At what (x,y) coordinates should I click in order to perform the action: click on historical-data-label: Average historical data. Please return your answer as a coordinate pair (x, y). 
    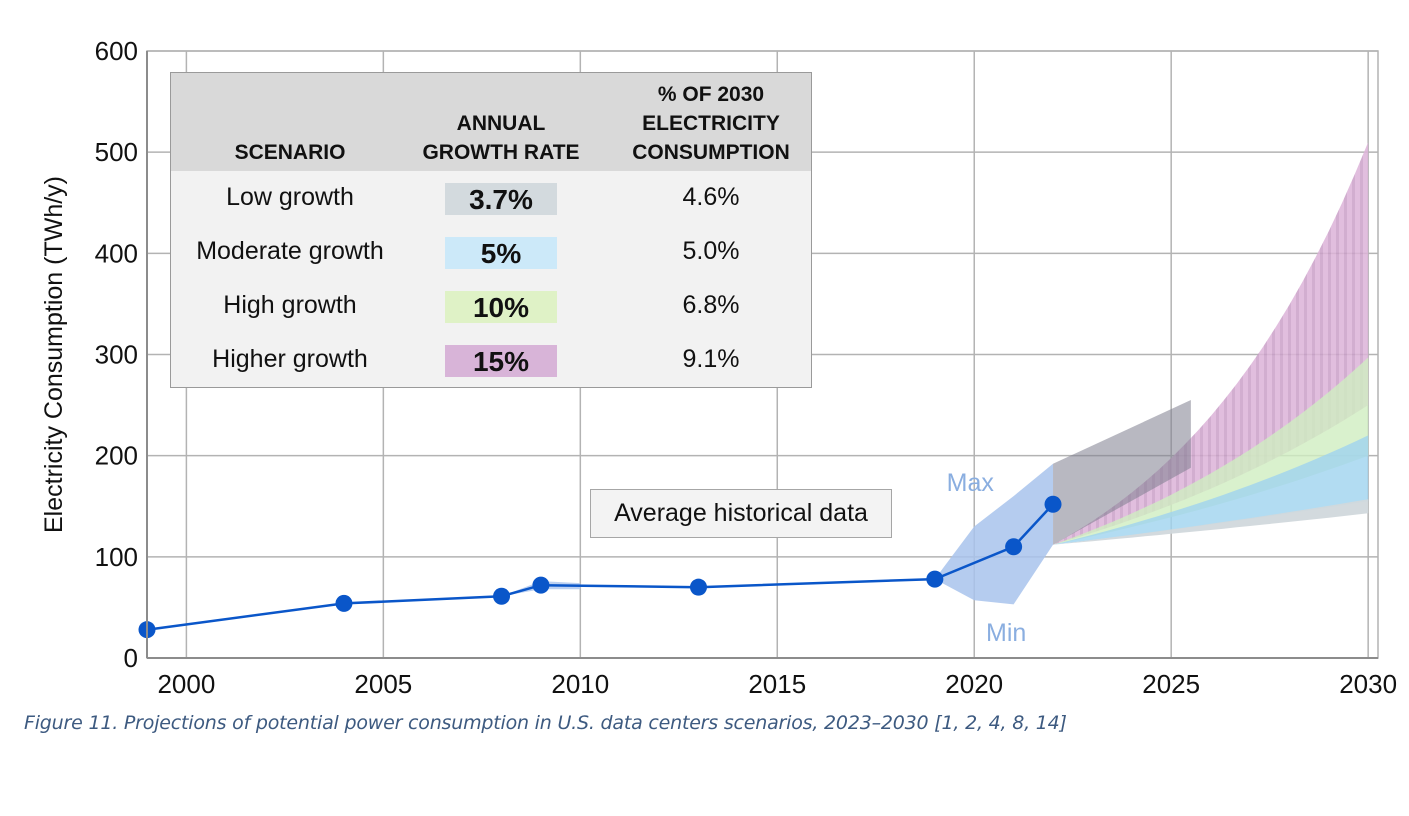
    Looking at the image, I should click on (741, 513).